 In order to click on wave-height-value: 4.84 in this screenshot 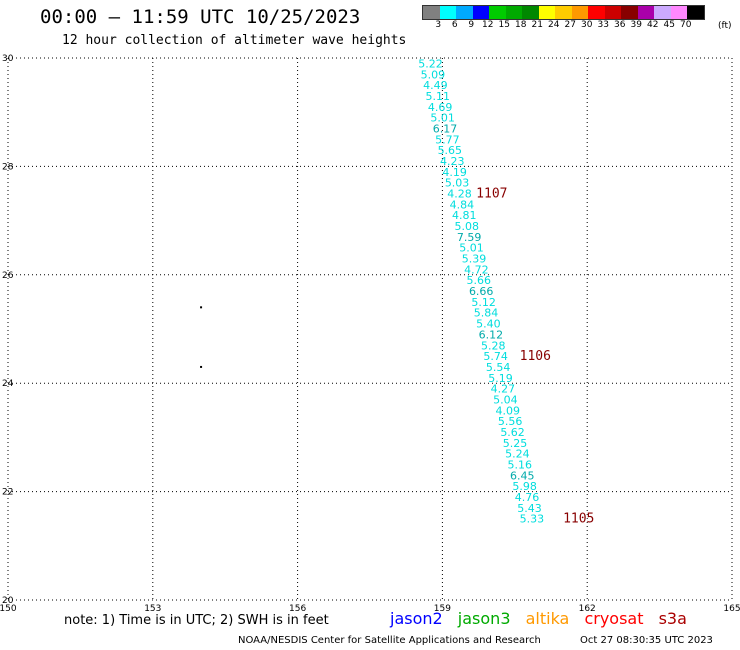, I will do `click(462, 204)`.